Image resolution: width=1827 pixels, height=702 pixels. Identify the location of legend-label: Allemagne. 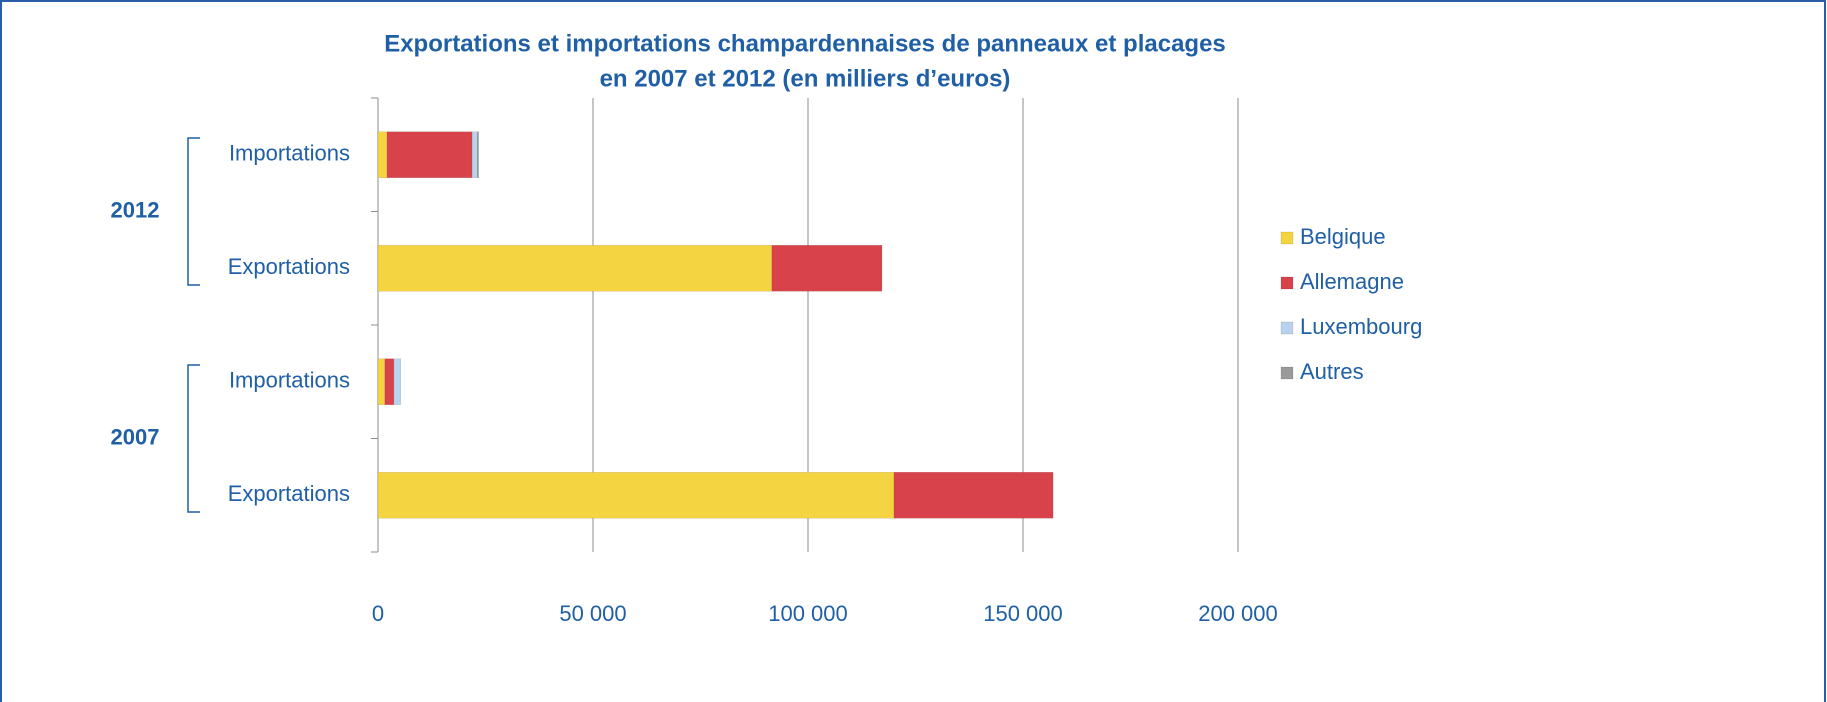
(1352, 281).